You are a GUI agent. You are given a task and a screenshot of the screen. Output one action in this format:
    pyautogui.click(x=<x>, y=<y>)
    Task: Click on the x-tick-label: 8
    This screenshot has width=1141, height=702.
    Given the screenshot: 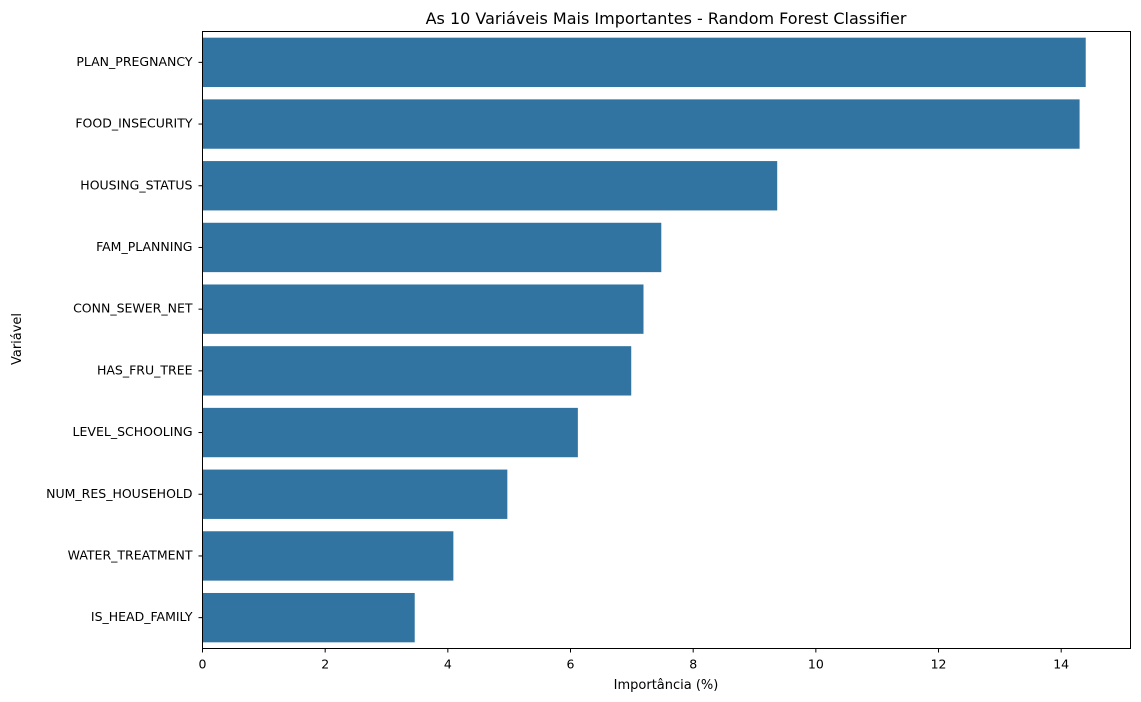 What is the action you would take?
    pyautogui.click(x=693, y=664)
    